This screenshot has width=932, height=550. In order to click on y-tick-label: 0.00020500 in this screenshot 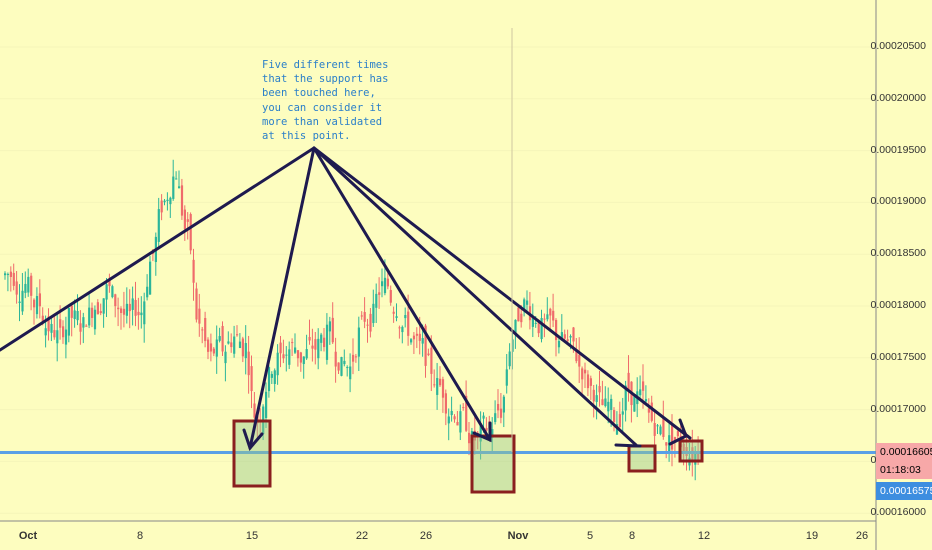, I will do `click(898, 46)`.